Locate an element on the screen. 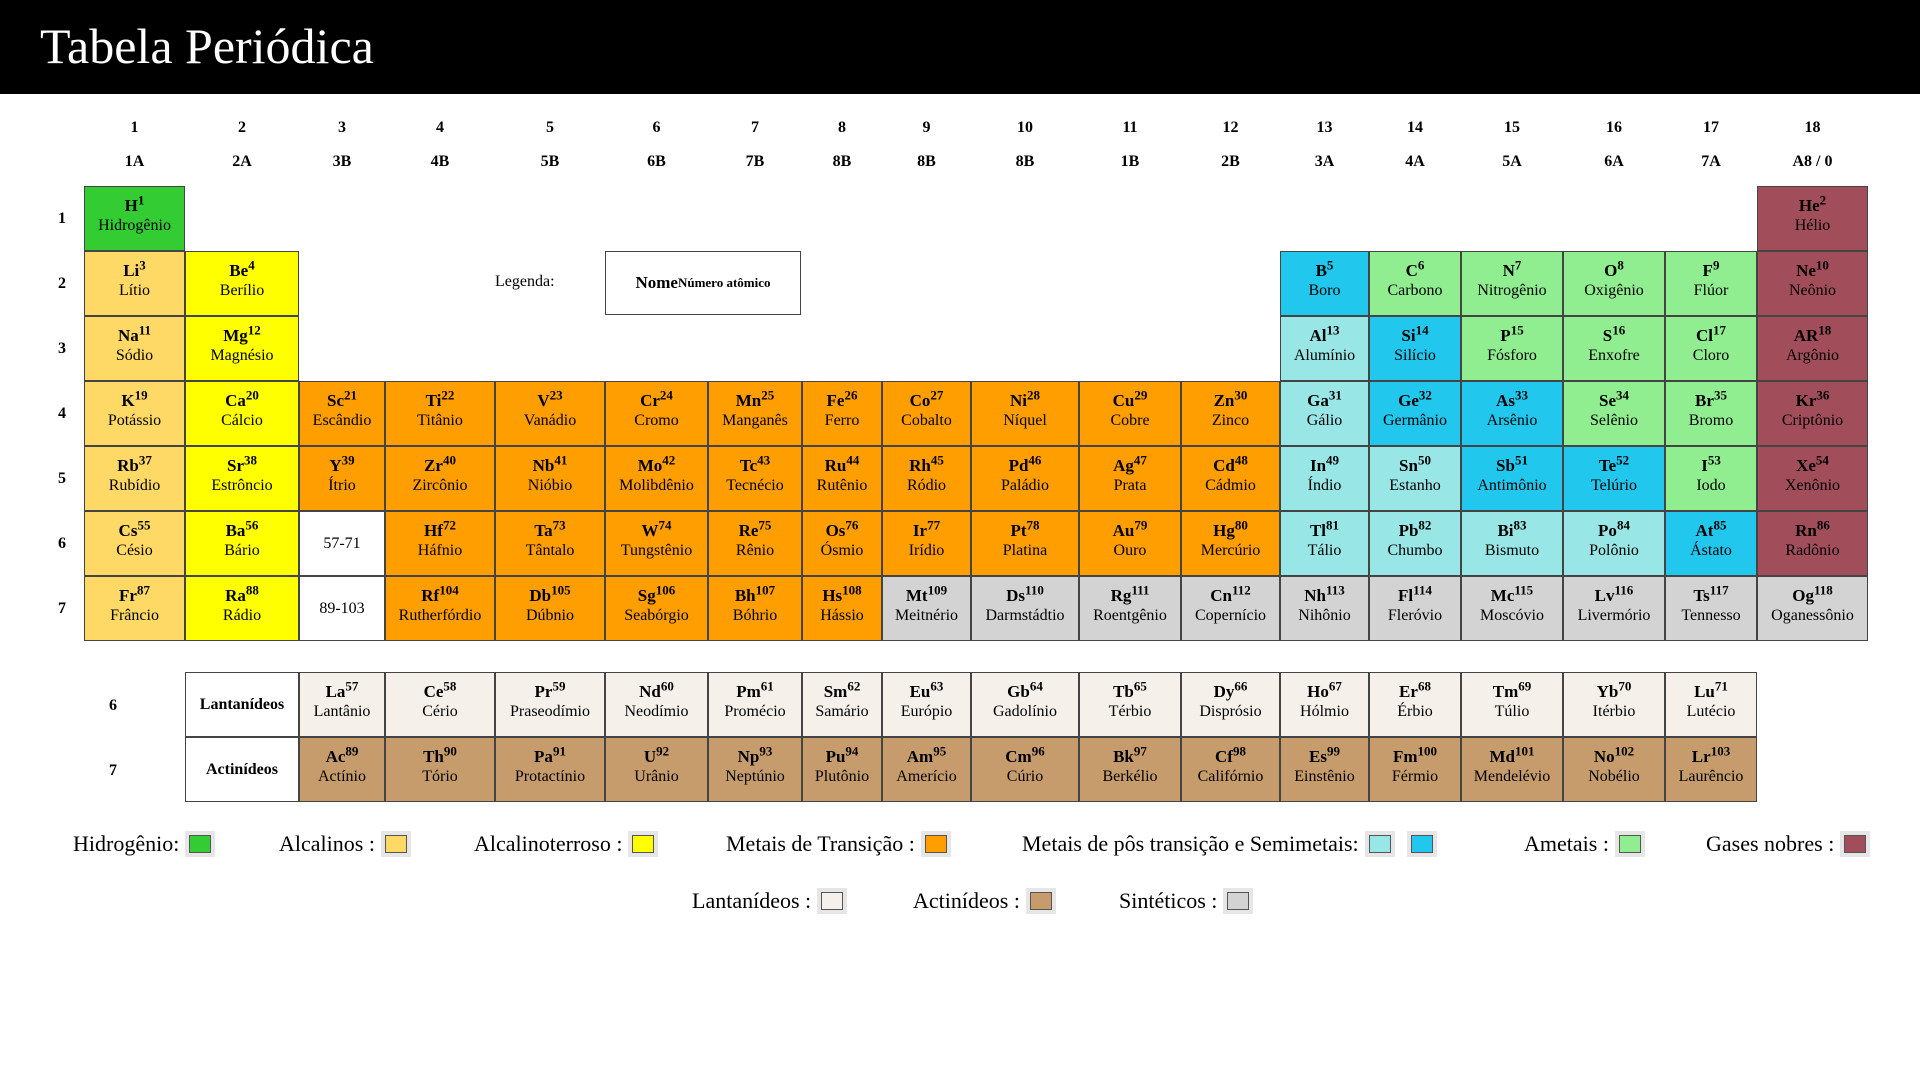  element-no: No102 Nobélio is located at coordinates (1614, 769).